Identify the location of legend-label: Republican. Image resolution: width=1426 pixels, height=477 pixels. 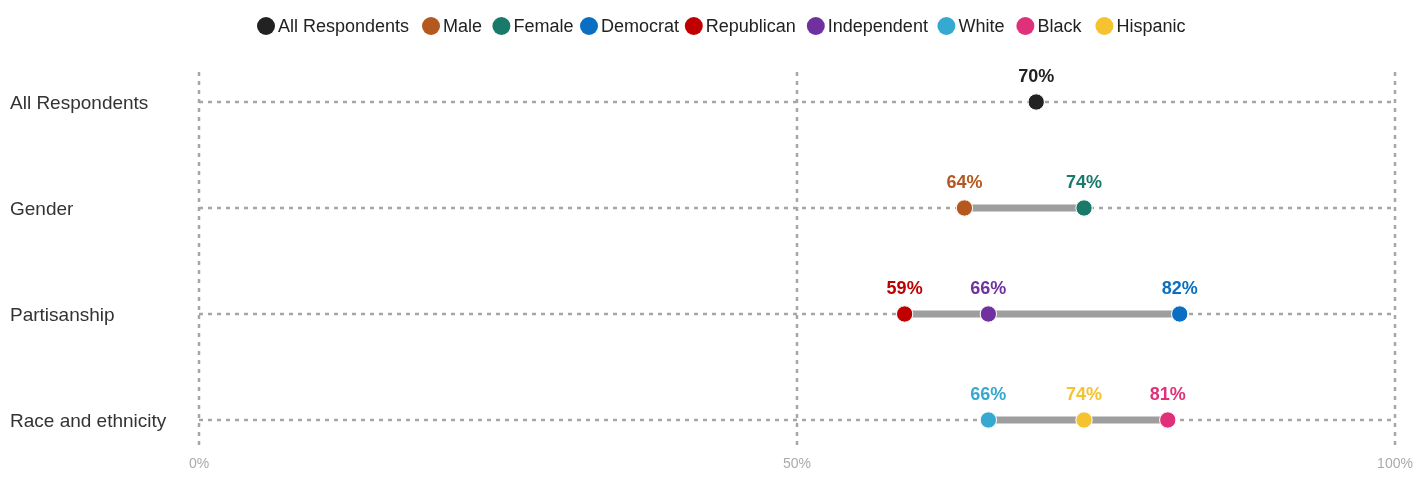
(750, 26).